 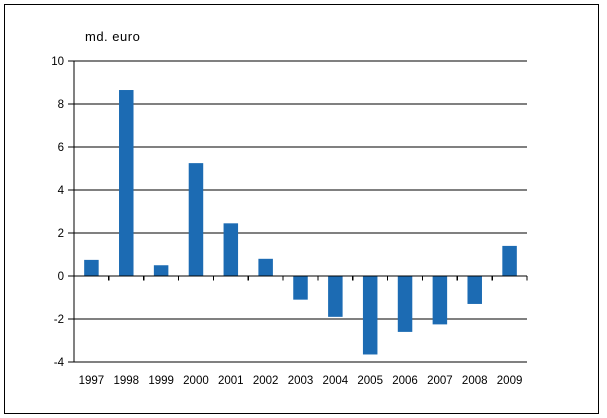 I want to click on x-tick-label-2008: 2008, so click(x=475, y=381).